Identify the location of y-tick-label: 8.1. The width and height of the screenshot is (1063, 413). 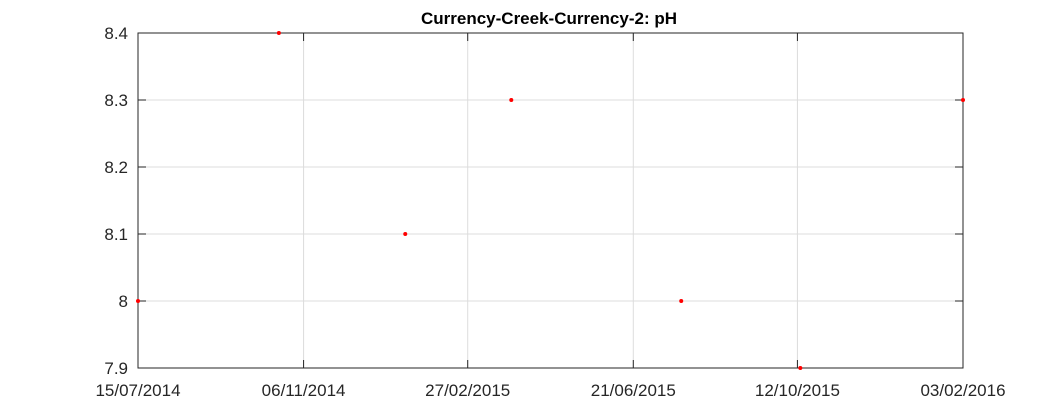
(116, 234).